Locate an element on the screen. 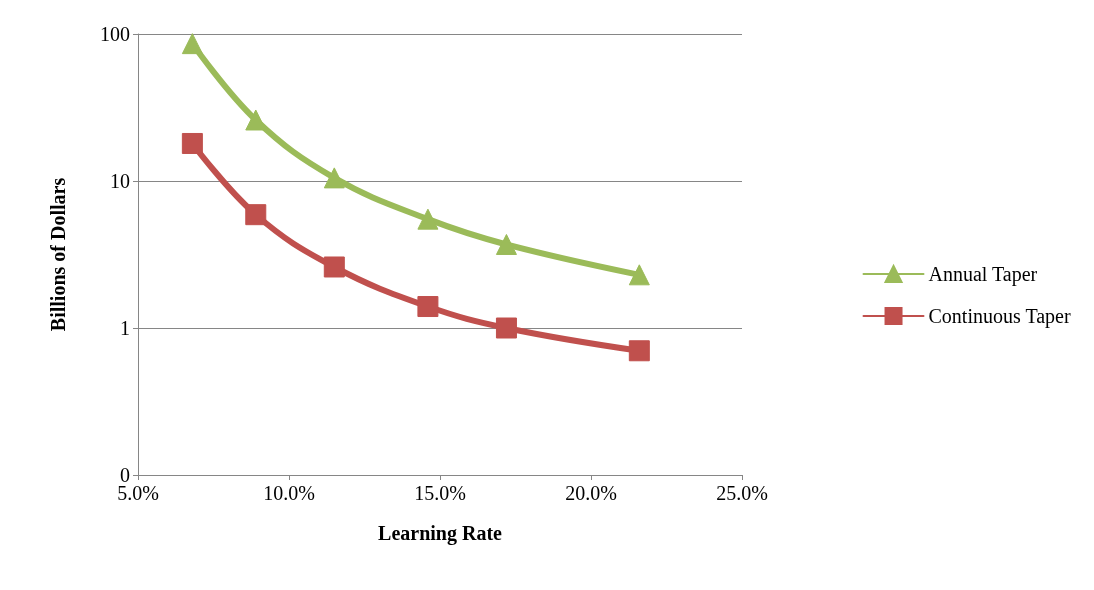 The height and width of the screenshot is (590, 1094). y-axis-title: Billions of Dollars is located at coordinates (58, 254).